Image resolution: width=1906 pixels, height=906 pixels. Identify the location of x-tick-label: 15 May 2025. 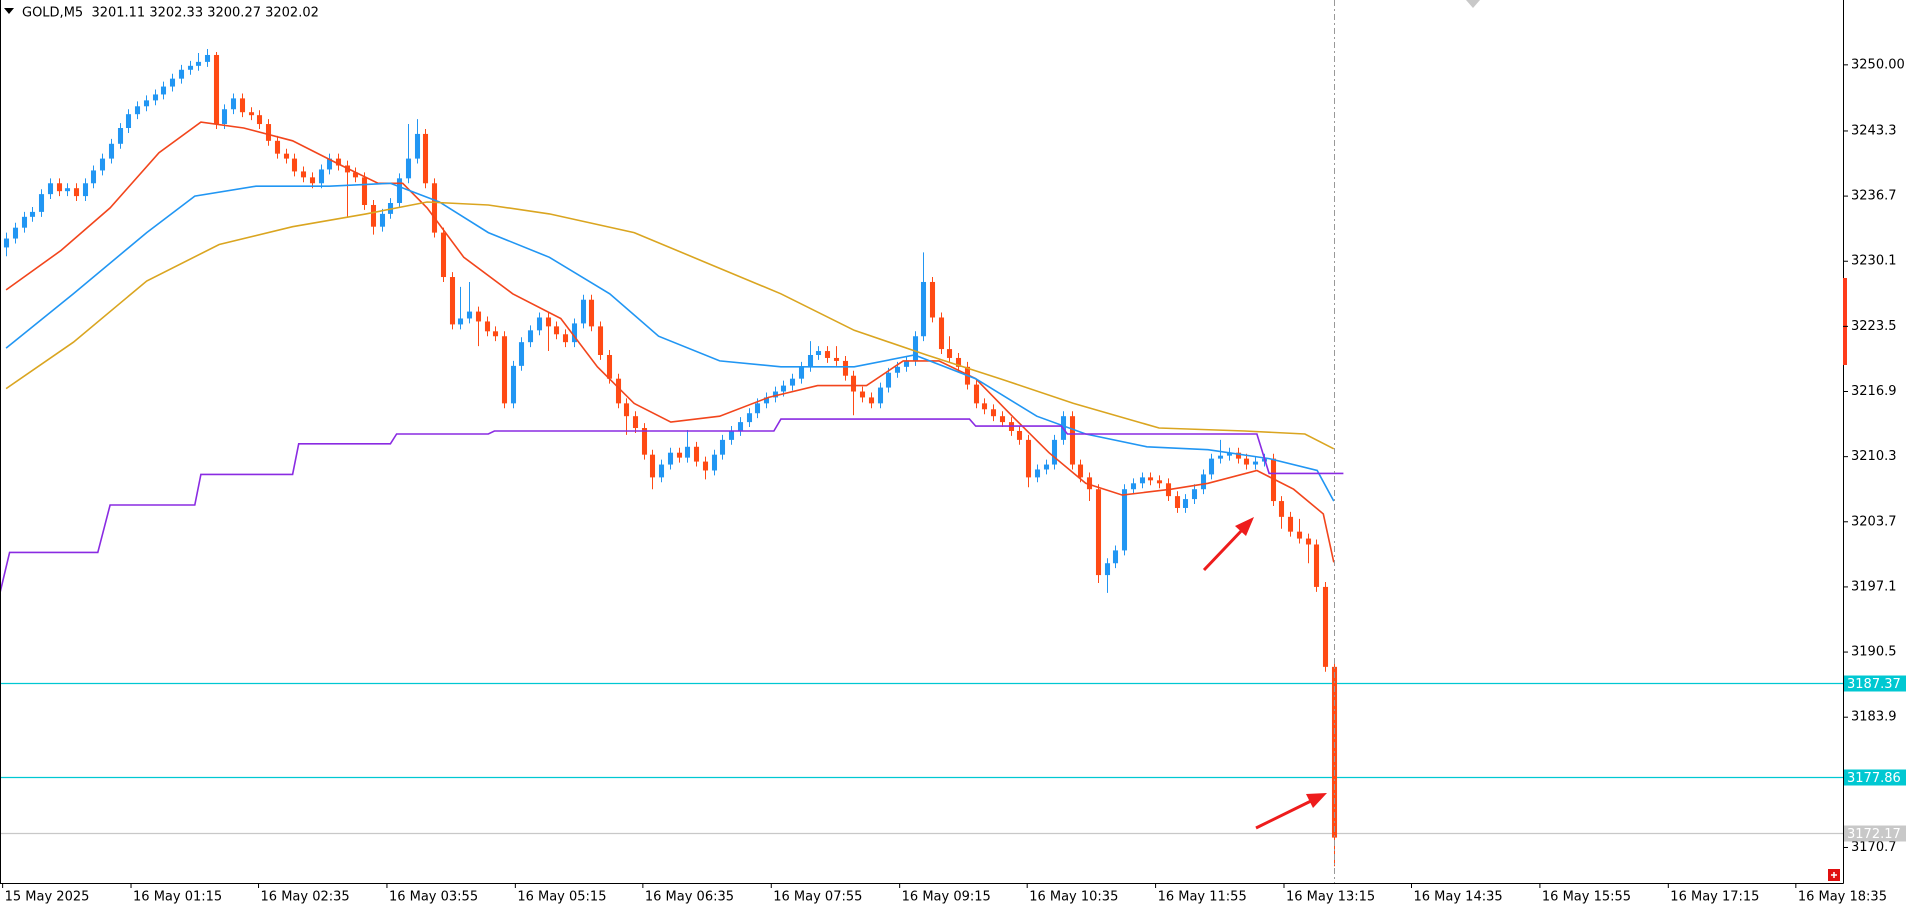
(47, 897).